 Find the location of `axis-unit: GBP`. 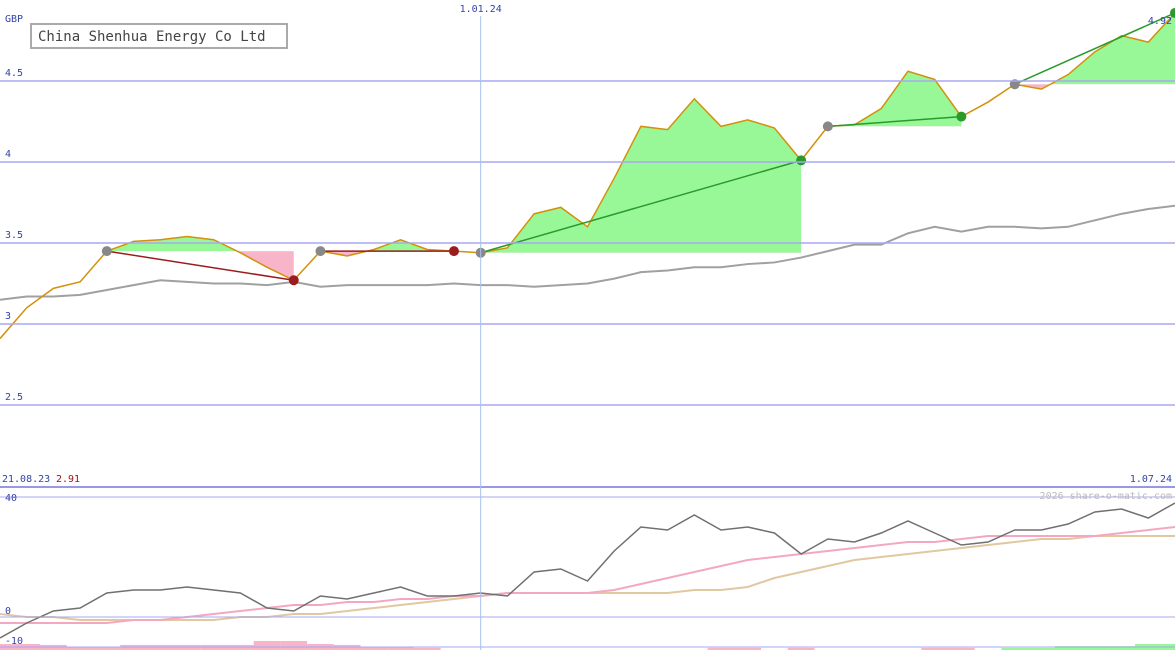

axis-unit: GBP is located at coordinates (14, 19).